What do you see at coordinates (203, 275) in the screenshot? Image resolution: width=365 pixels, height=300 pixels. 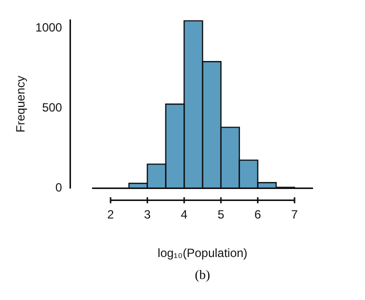 I see `text: (b)` at bounding box center [203, 275].